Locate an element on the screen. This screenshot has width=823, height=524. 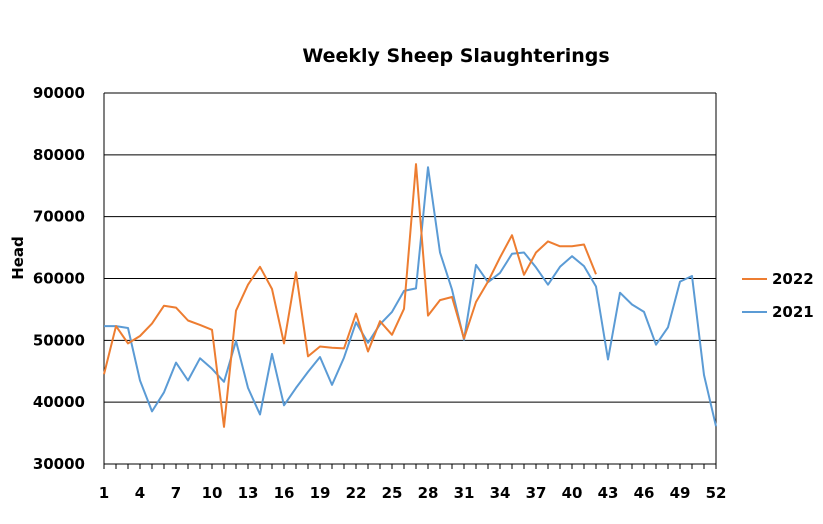
y-tick-label: 90000 is located at coordinates (59, 93).